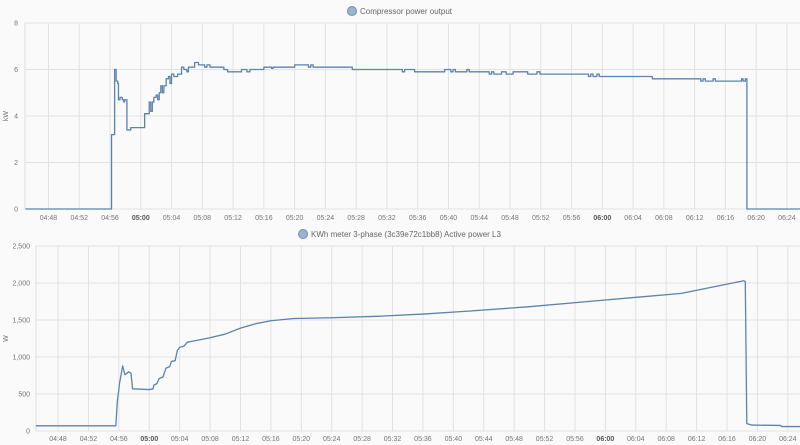 This screenshot has width=800, height=445. What do you see at coordinates (21, 321) in the screenshot?
I see `y-tick-label: 1,500` at bounding box center [21, 321].